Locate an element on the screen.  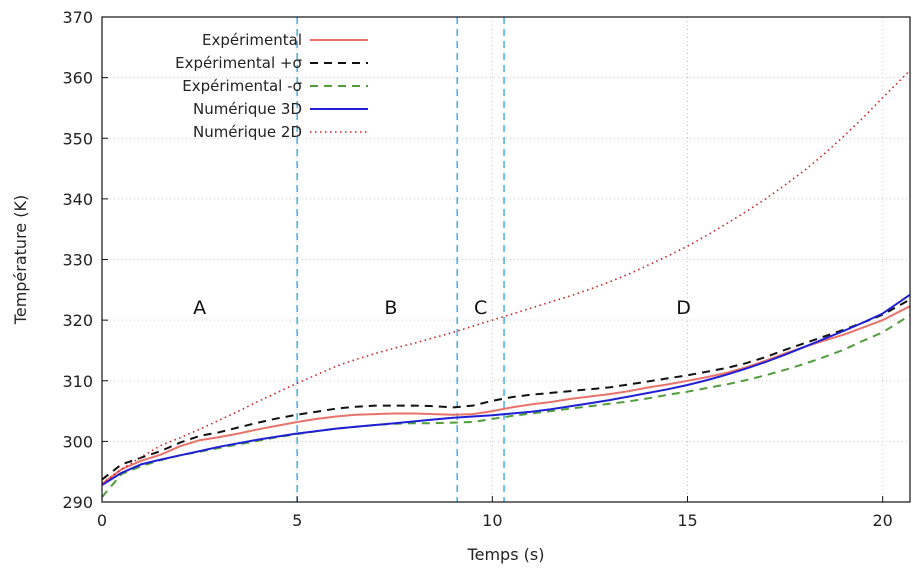
legend-label-2: Expérimental +σ is located at coordinates (238, 63).